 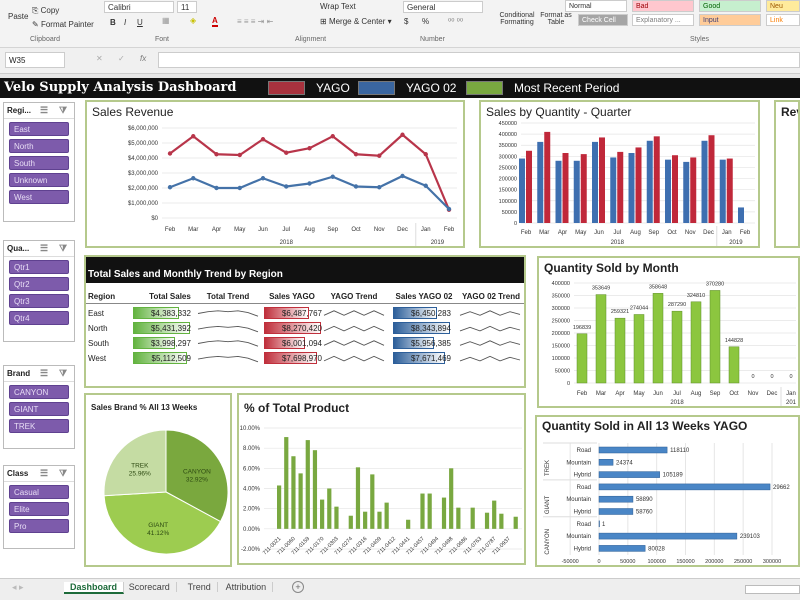 What do you see at coordinates (255, 21) in the screenshot?
I see `align-icons: ≡ ≡ ≡ ⇥ ⇤` at bounding box center [255, 21].